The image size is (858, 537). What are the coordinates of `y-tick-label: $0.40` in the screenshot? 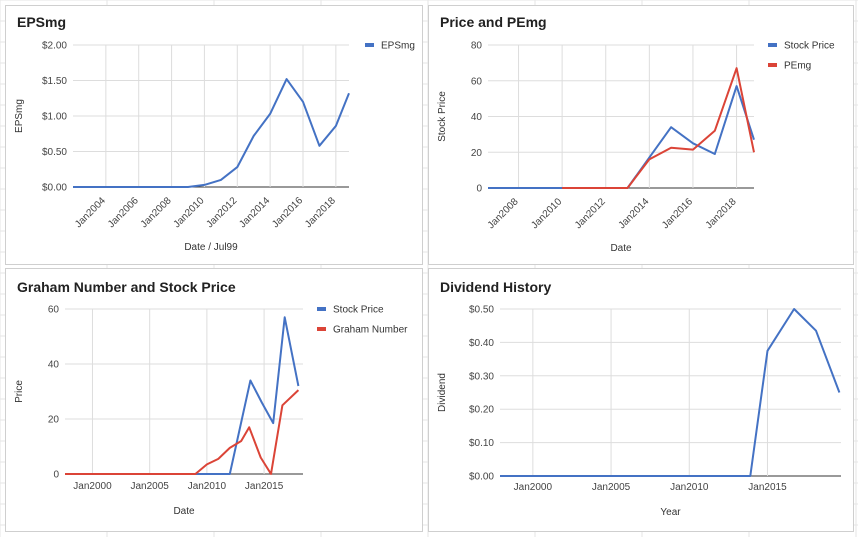 It's located at (481, 343).